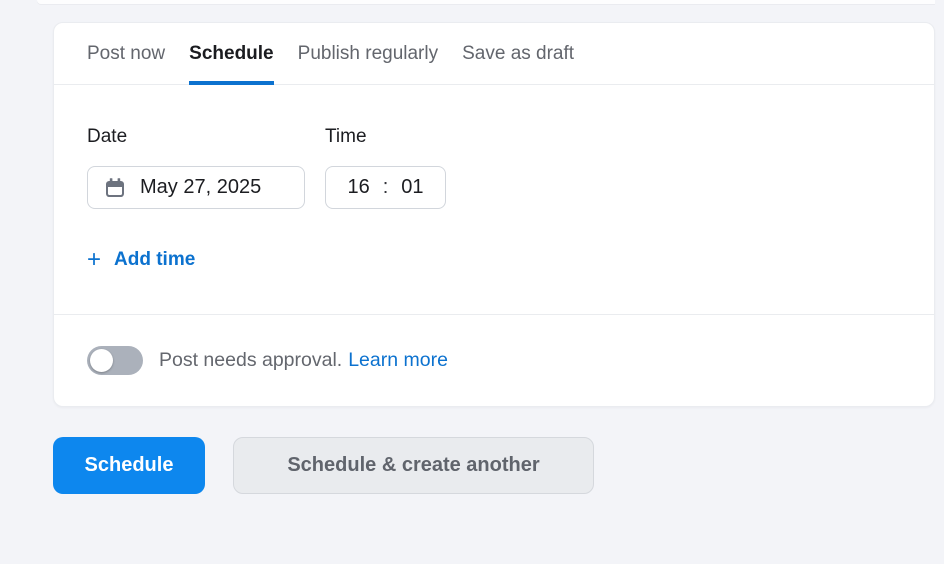  Describe the element at coordinates (346, 136) in the screenshot. I see `time-label: Time` at that location.